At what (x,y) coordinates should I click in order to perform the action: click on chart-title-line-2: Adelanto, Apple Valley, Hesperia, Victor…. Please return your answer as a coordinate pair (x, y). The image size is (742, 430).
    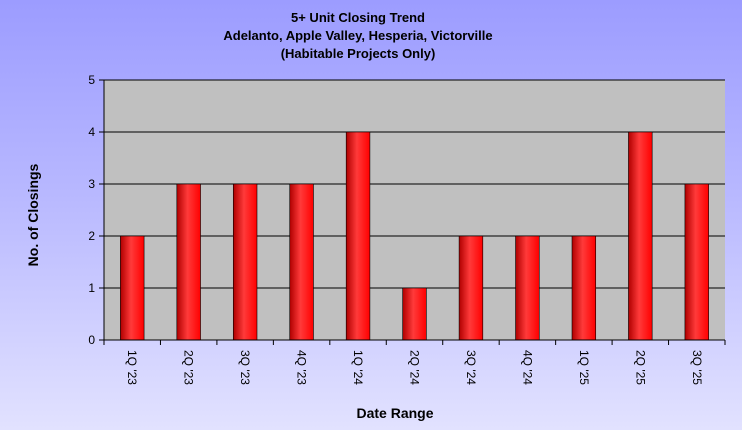
    Looking at the image, I should click on (357, 35).